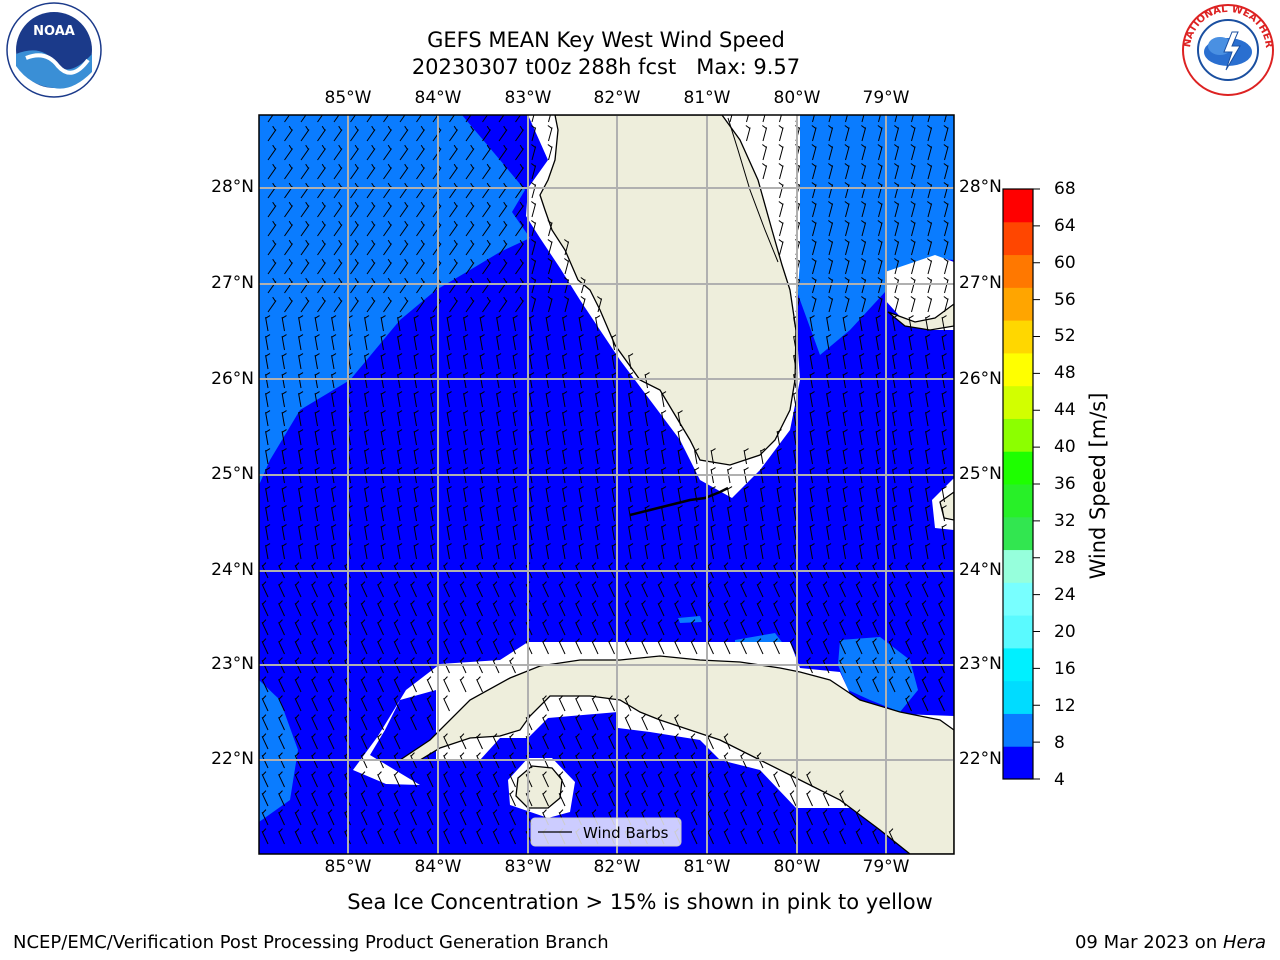  What do you see at coordinates (920, 317) in the screenshot?
I see `bahamas-land` at bounding box center [920, 317].